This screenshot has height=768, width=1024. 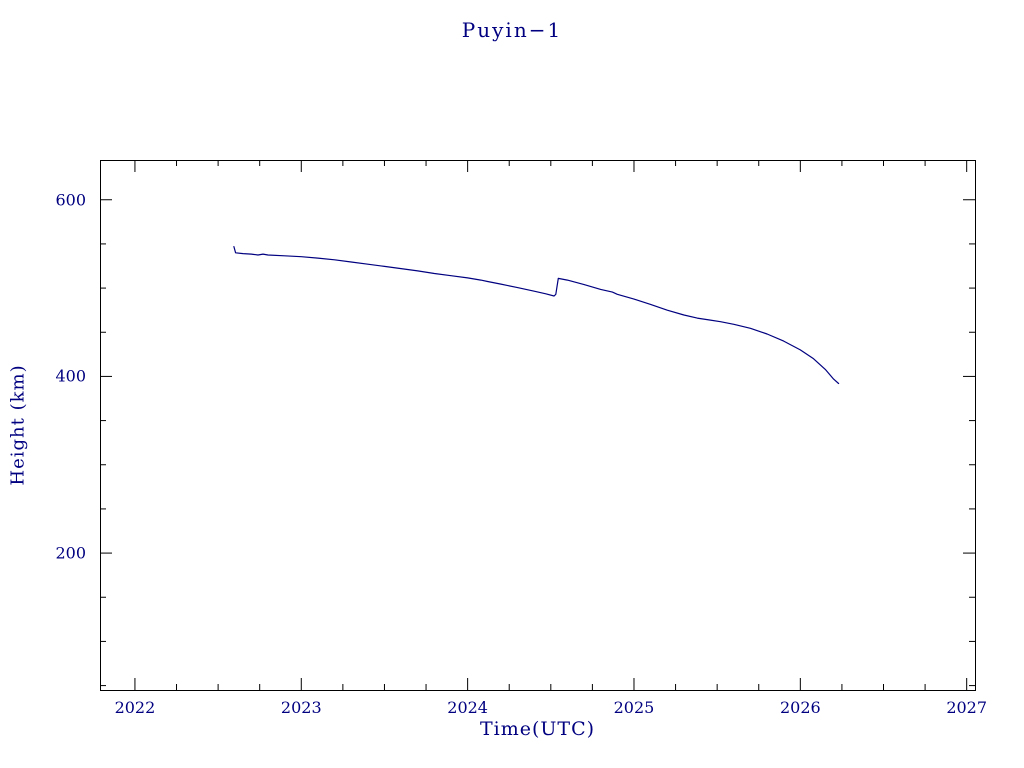 I want to click on x-tick-label-3: 2025, so click(x=634, y=707).